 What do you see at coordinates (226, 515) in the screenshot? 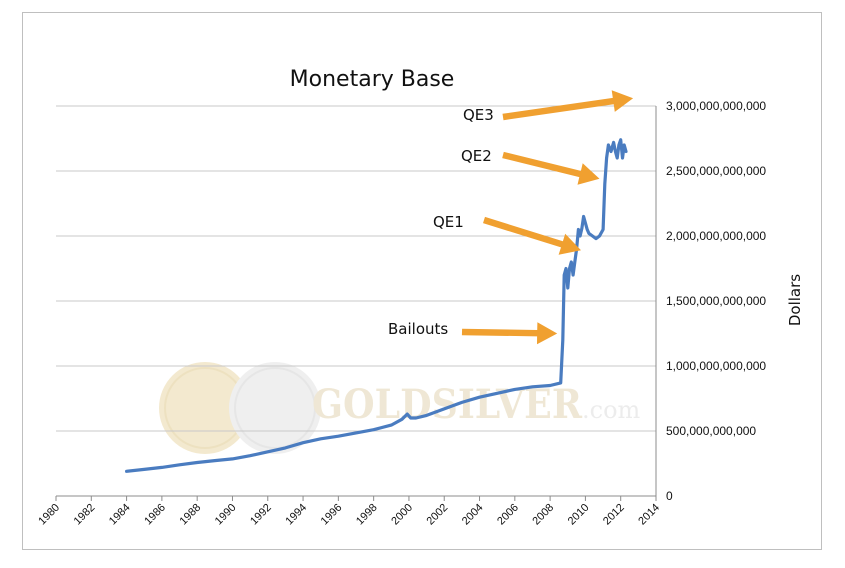
I see `x-tick-label: 1990` at bounding box center [226, 515].